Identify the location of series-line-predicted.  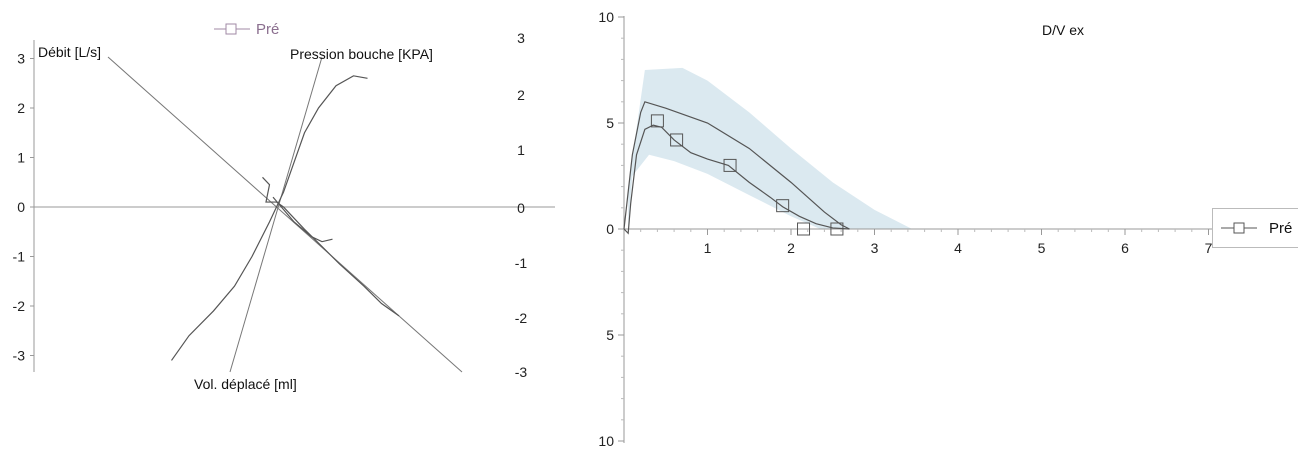
(736, 165).